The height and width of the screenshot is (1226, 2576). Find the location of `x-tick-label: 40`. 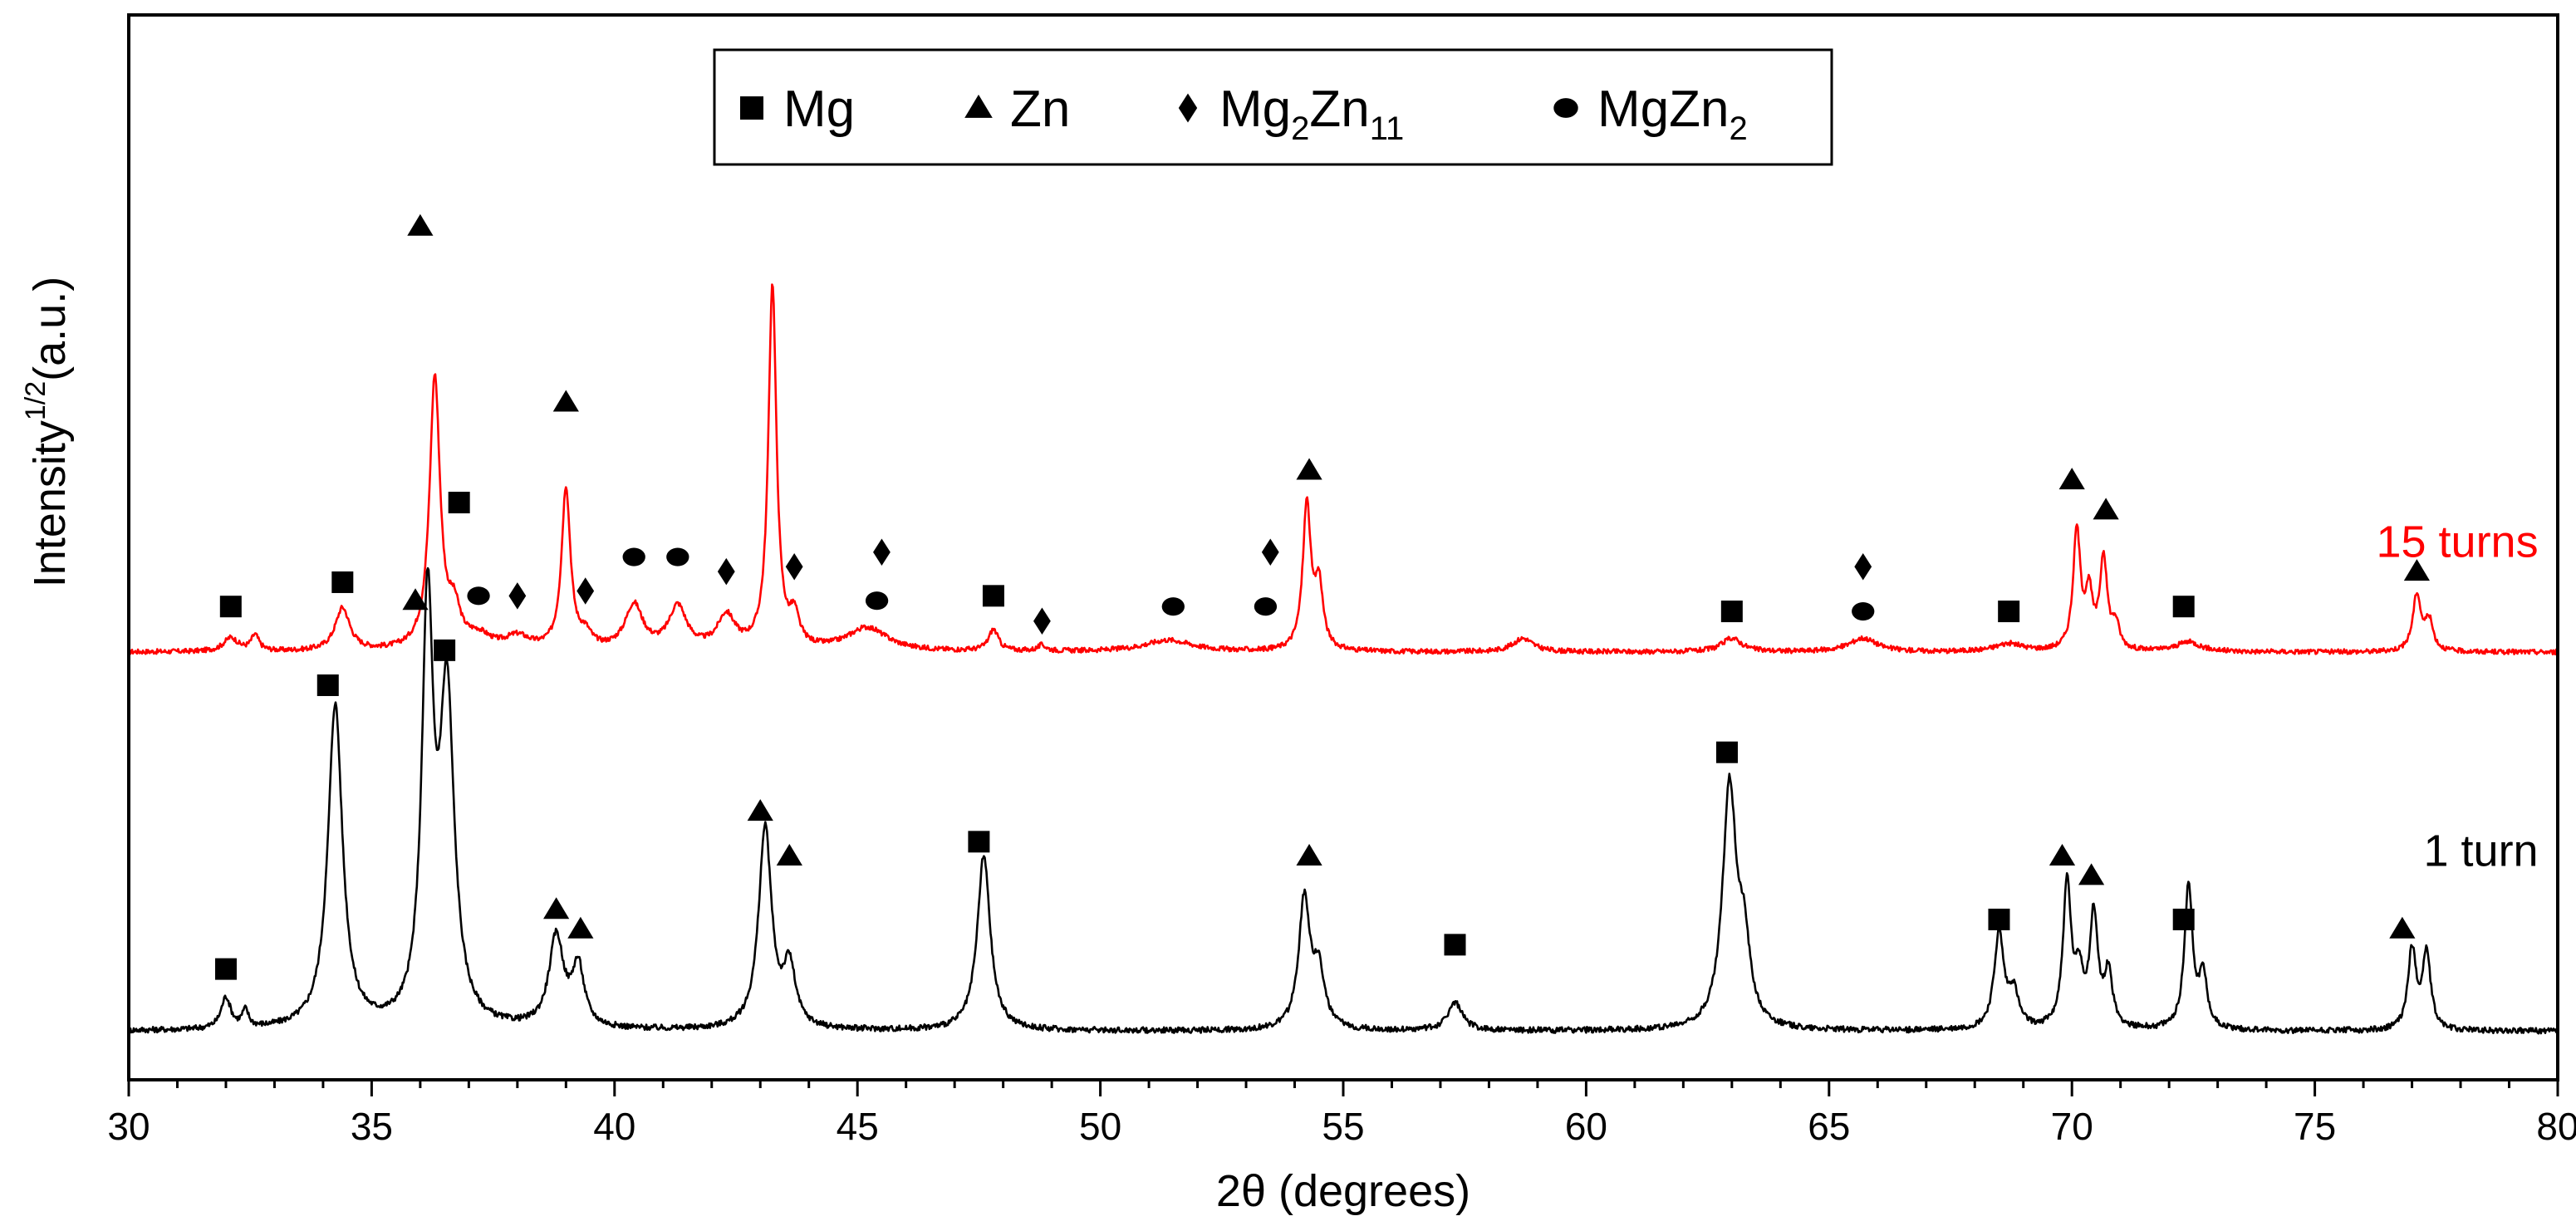

x-tick-label: 40 is located at coordinates (614, 1127).